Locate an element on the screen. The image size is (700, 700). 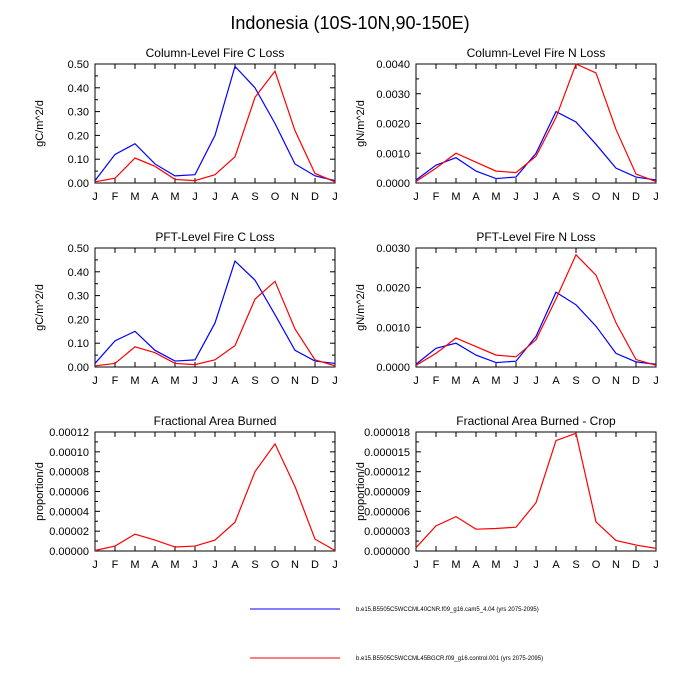
panel-title: Column-Level Fire C Loss is located at coordinates (215, 53).